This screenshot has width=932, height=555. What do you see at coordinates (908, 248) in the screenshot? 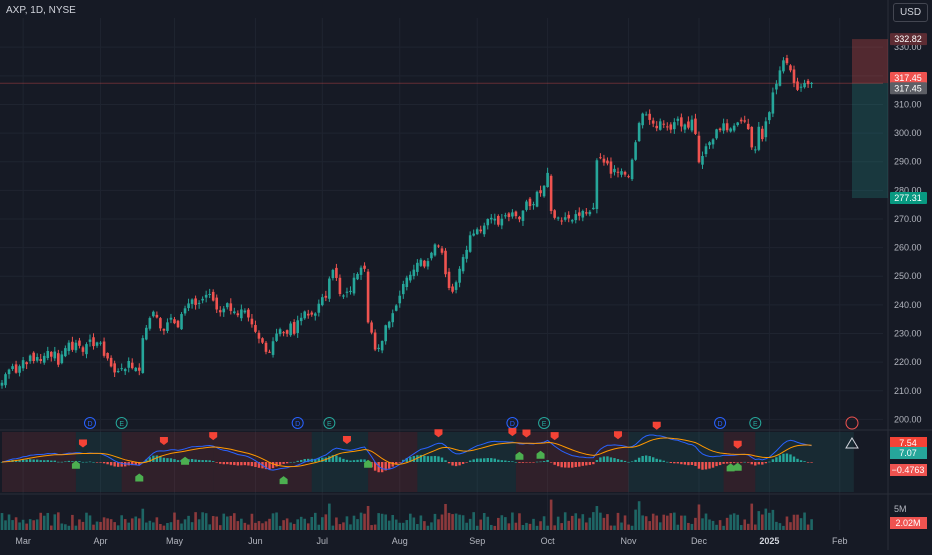
I see `y-tick-label: 260.00` at bounding box center [908, 248].